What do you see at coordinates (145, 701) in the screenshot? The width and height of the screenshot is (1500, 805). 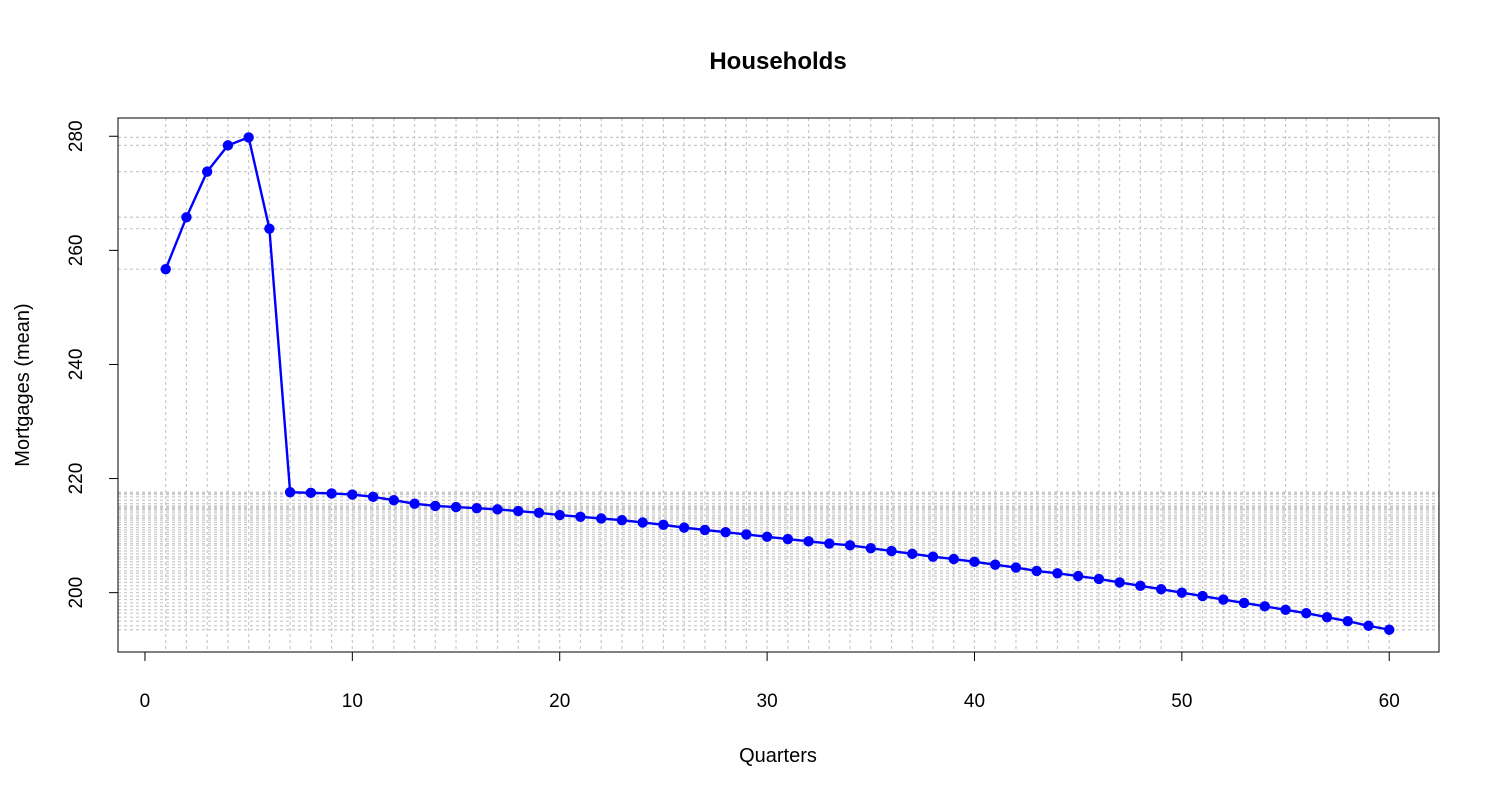 I see `x-tick-label: 0` at bounding box center [145, 701].